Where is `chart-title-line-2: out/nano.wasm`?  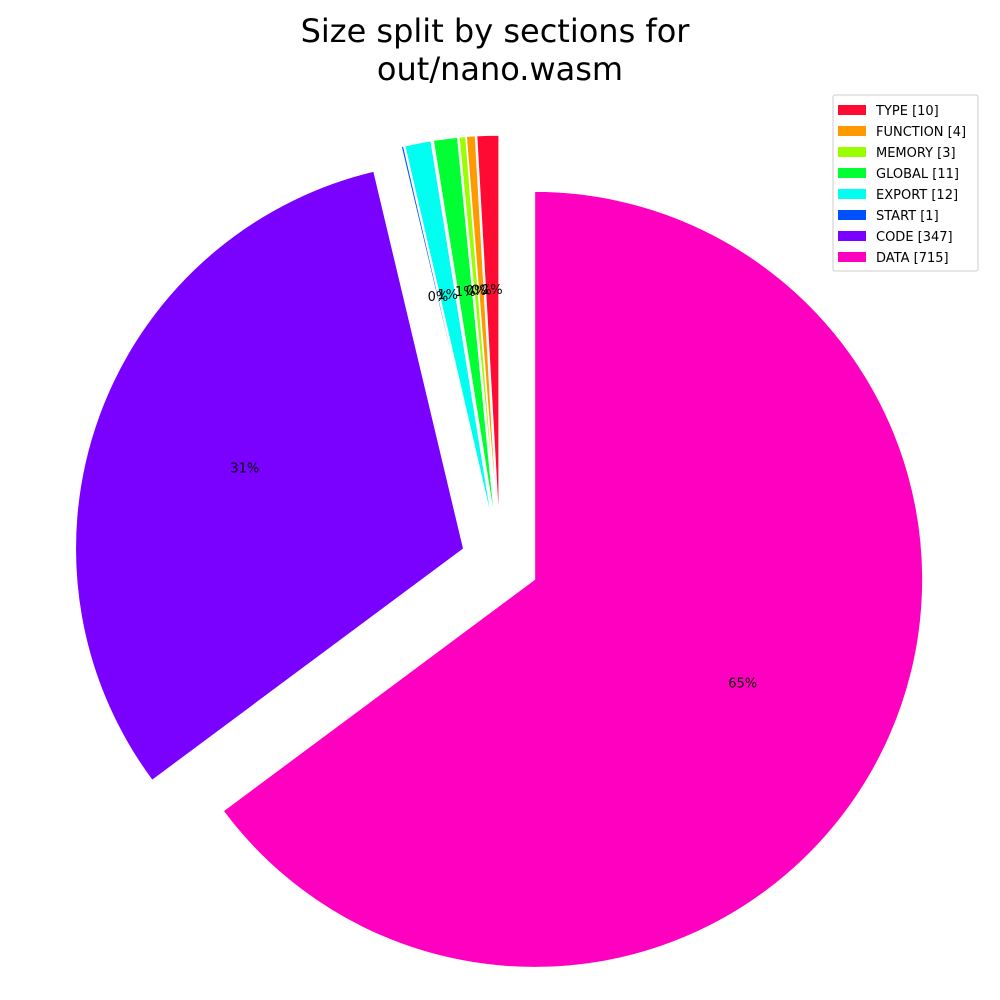 chart-title-line-2: out/nano.wasm is located at coordinates (500, 69).